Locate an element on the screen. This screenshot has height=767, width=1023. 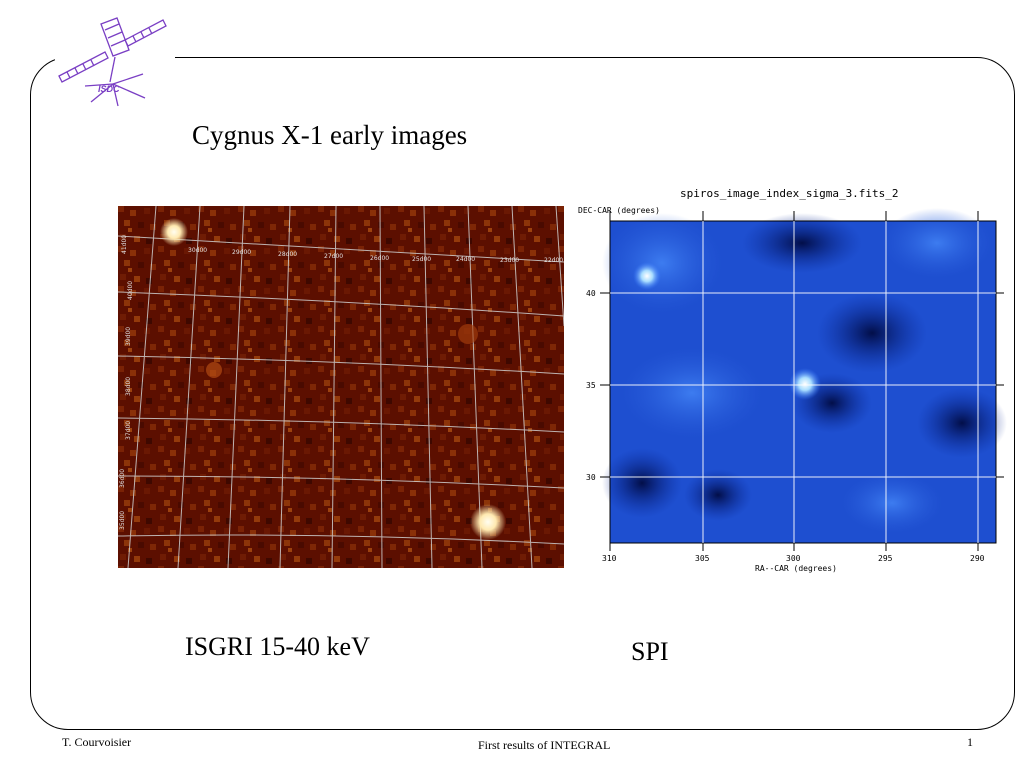
footer-title: First results of INTEGRAL is located at coordinates (544, 745).